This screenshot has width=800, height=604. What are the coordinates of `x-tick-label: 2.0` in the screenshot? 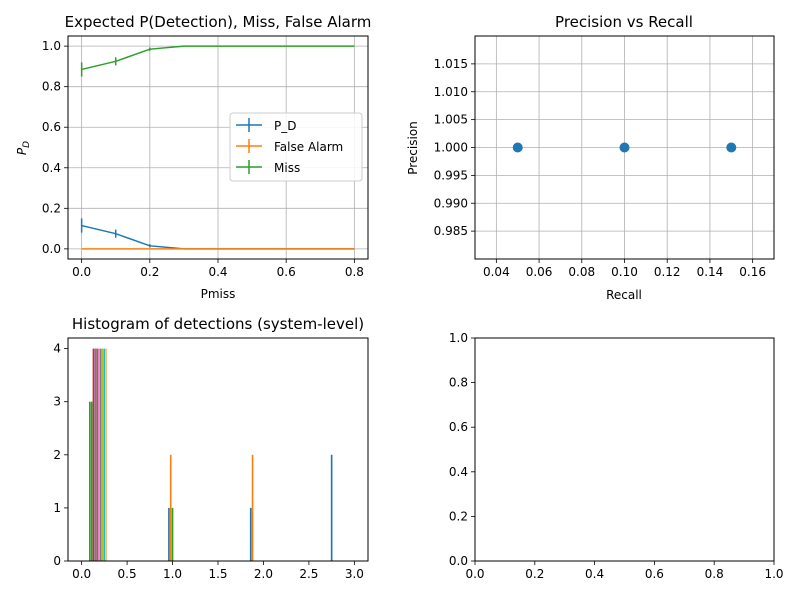 It's located at (263, 574).